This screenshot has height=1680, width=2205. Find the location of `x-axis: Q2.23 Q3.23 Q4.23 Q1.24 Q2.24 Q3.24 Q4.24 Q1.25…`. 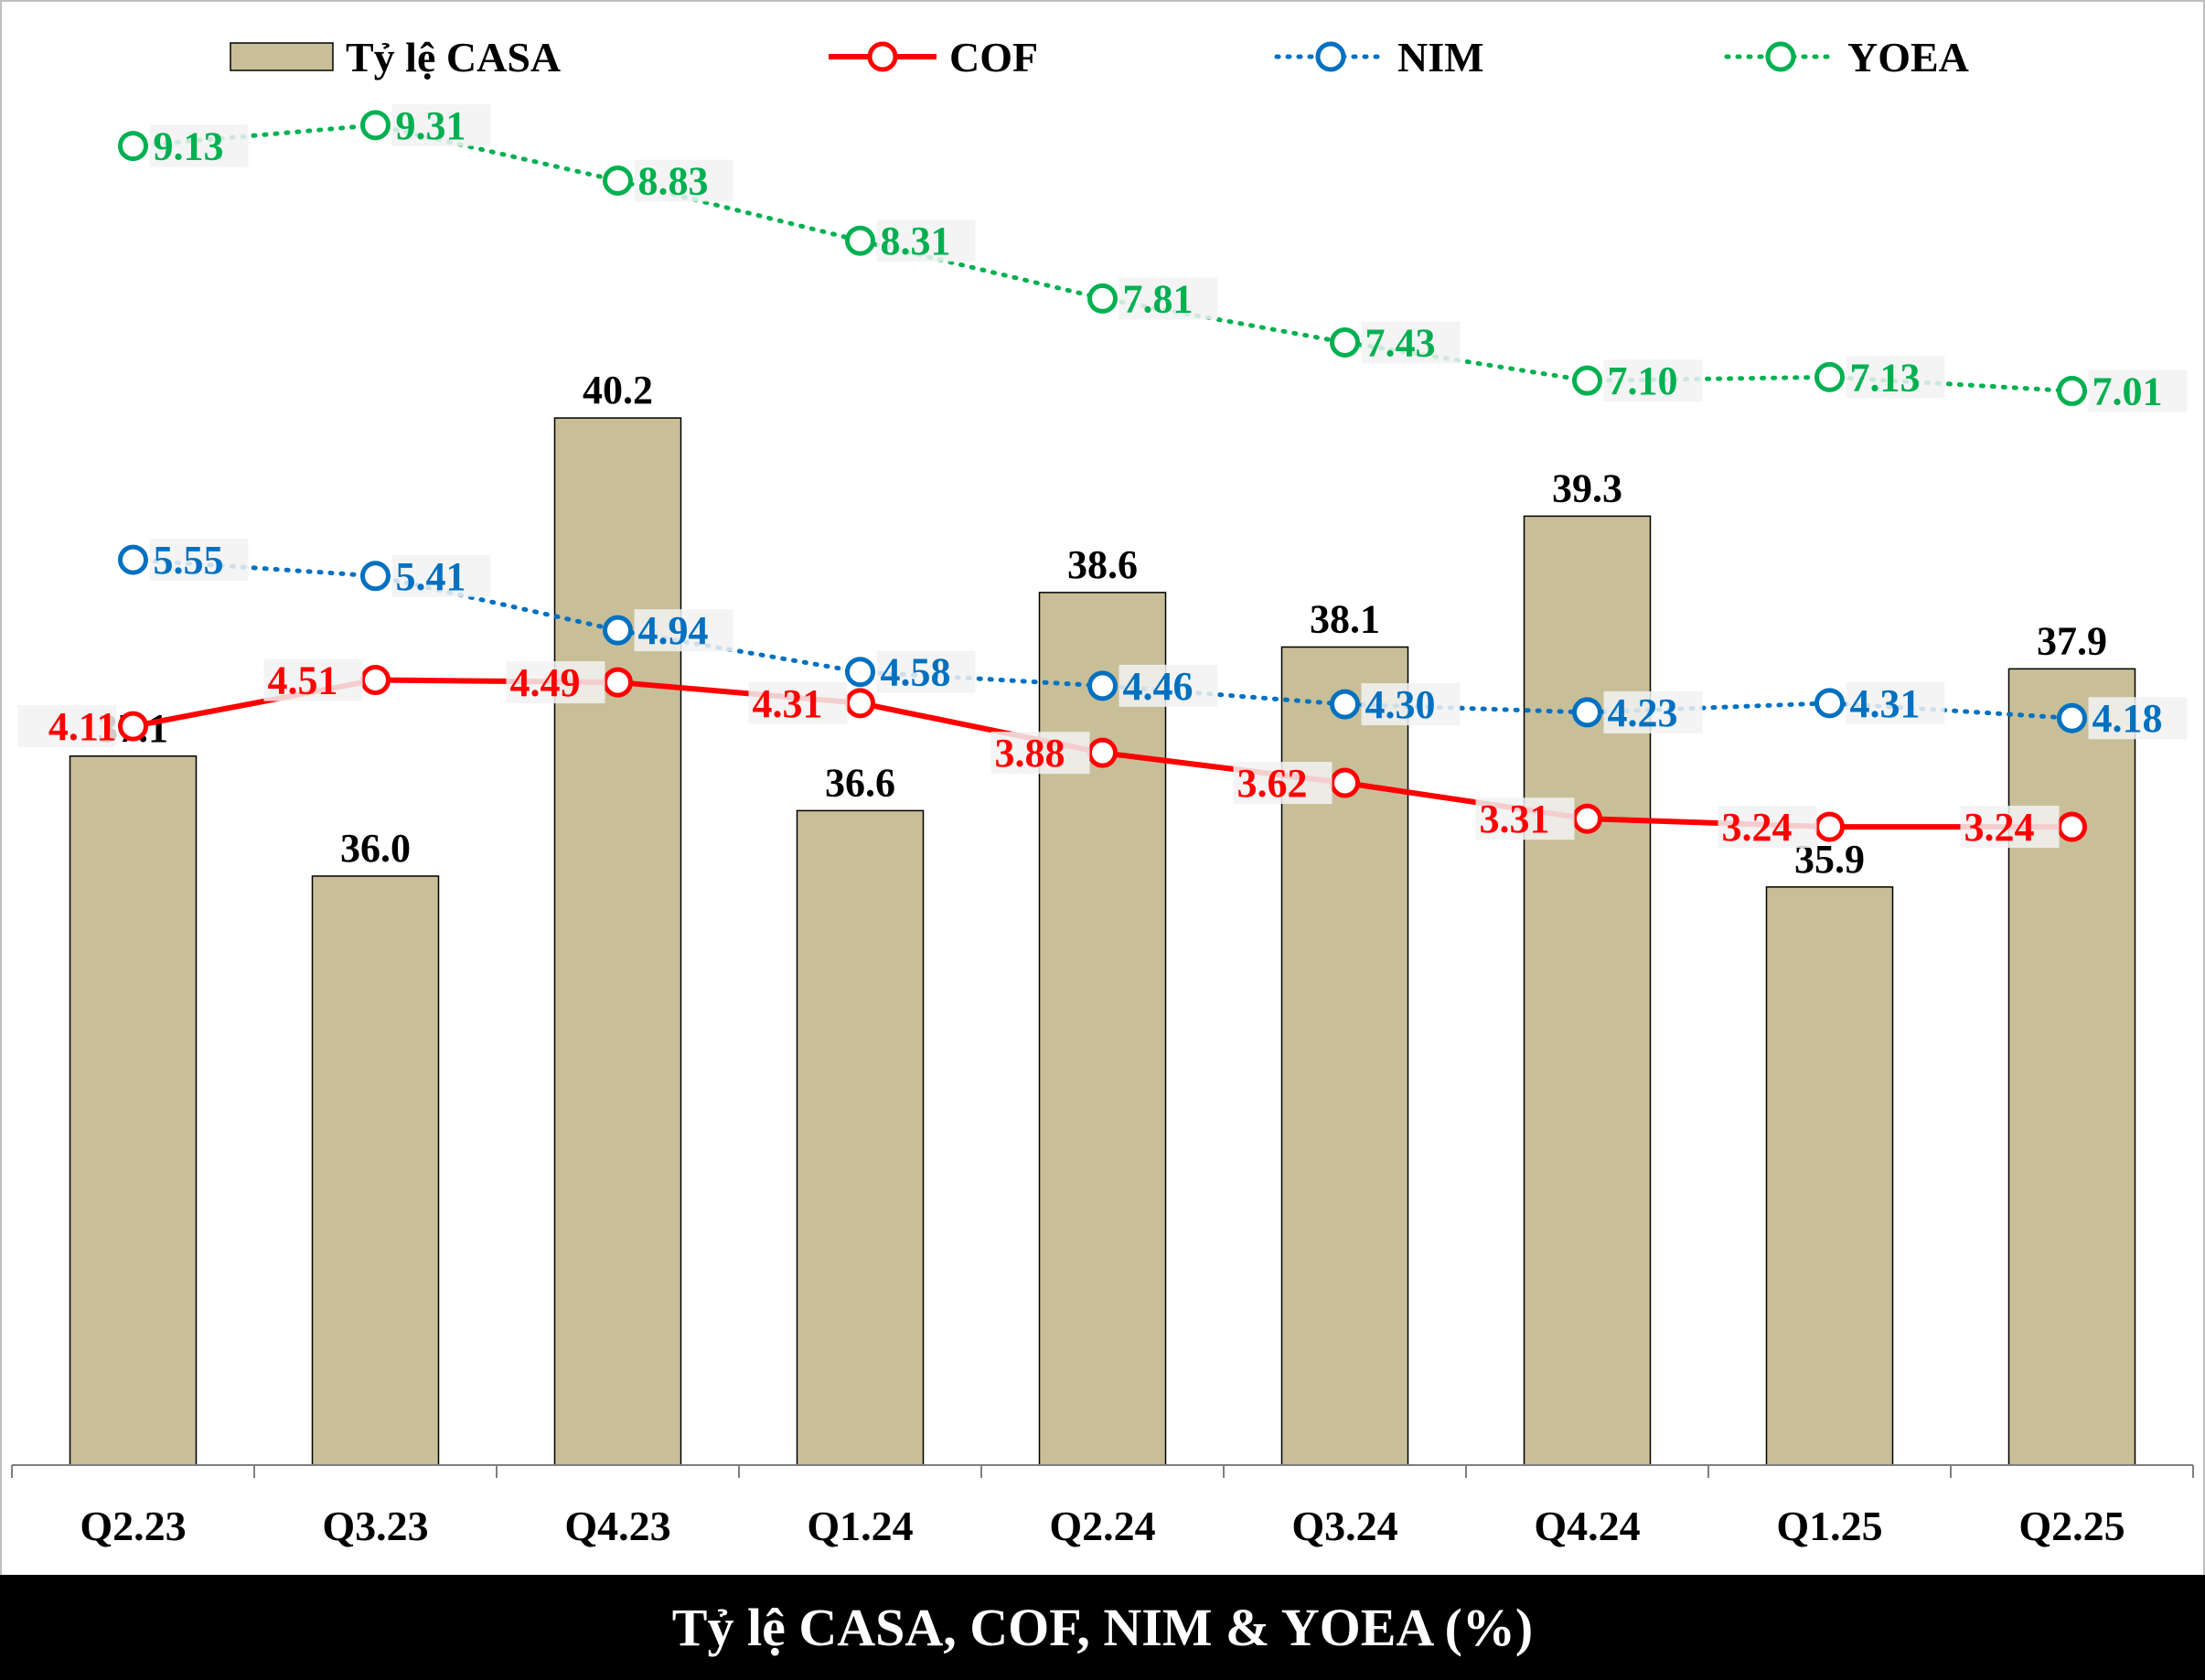

x-axis: Q2.23 Q3.23 Q4.23 Q1.24 Q2.24 Q3.24 Q4.24 Q1.25… is located at coordinates (1102, 1506).